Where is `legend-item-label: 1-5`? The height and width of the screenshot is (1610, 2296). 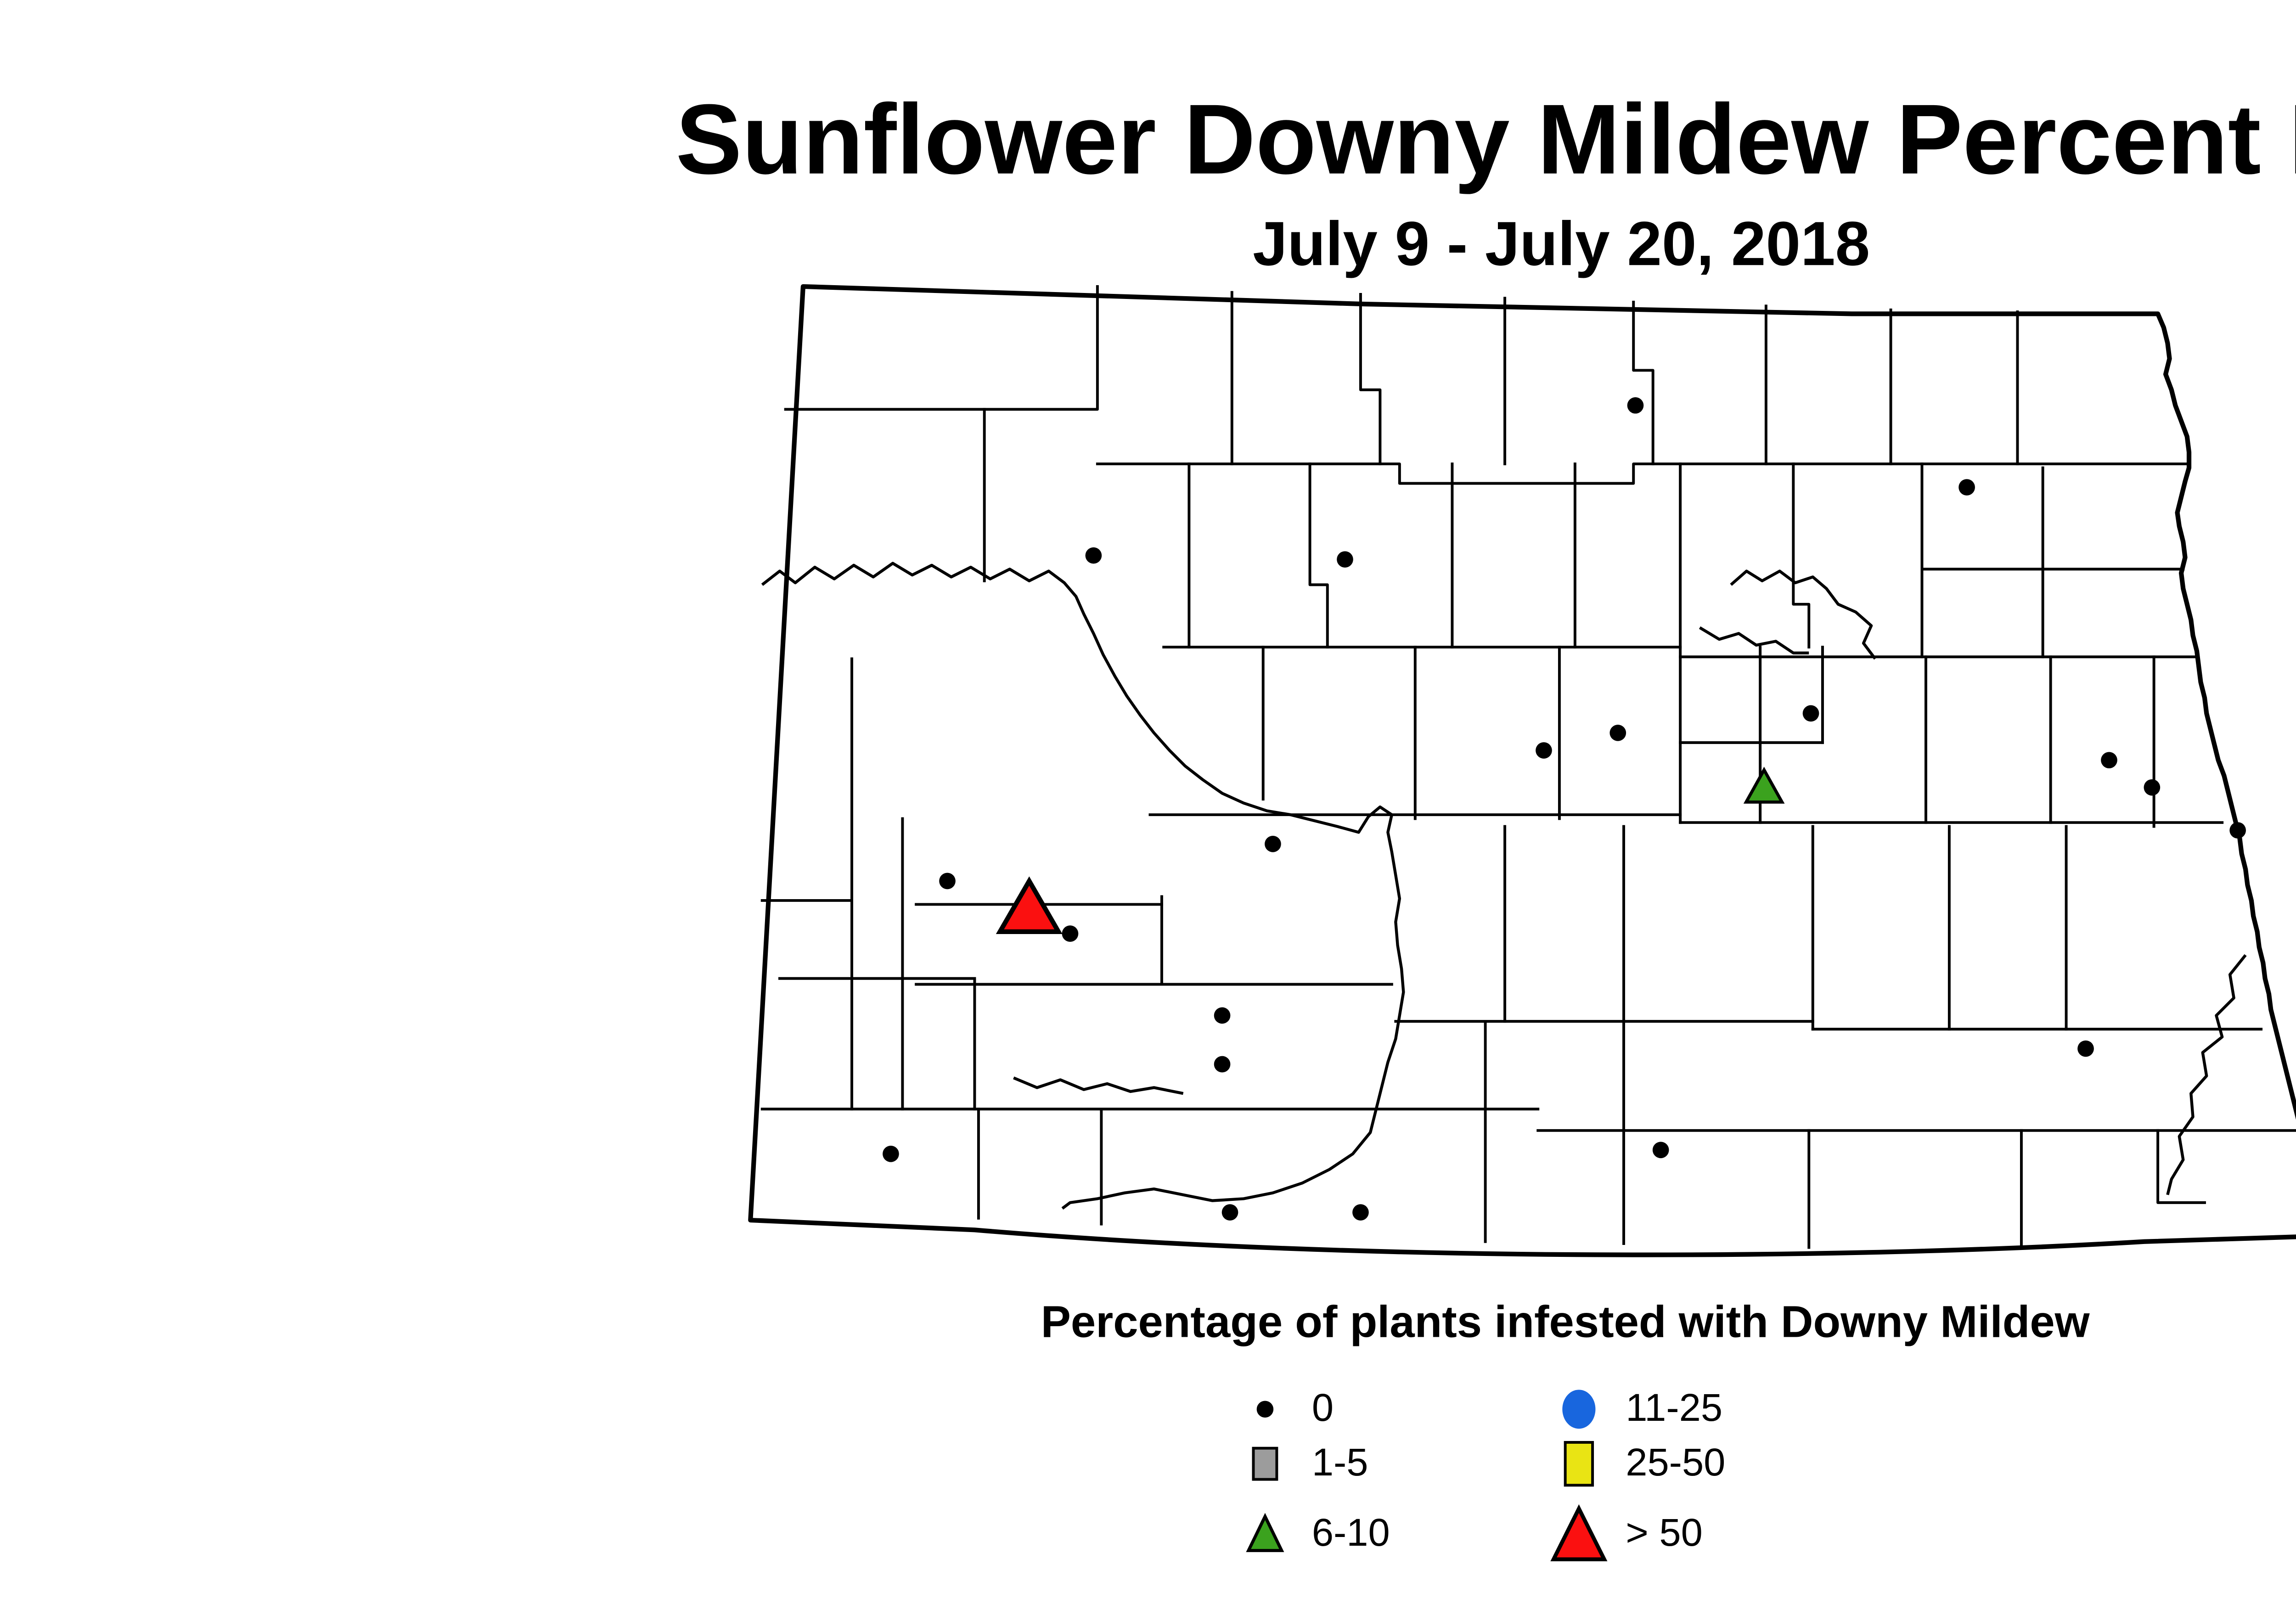
legend-item-label: 1-5 is located at coordinates (1339, 1464).